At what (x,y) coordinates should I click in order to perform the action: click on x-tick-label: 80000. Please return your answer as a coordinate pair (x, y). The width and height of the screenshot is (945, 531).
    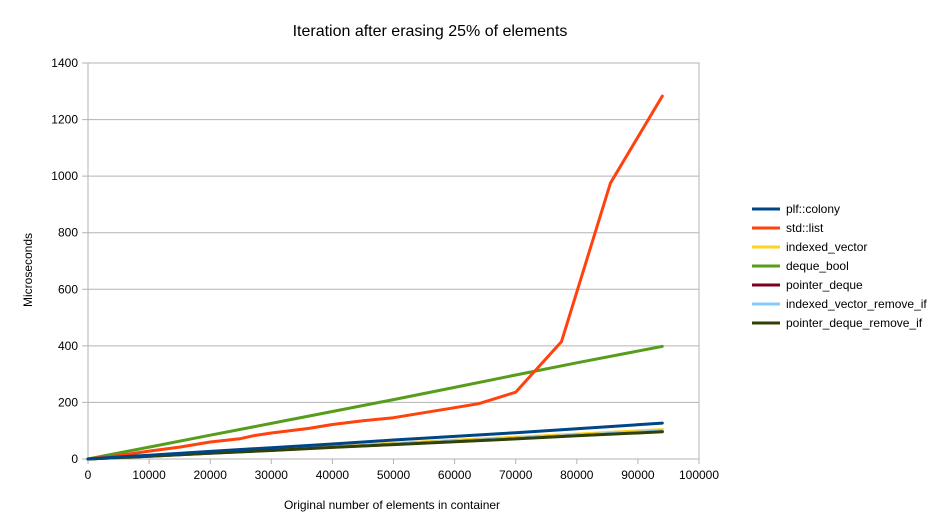
    Looking at the image, I should click on (577, 475).